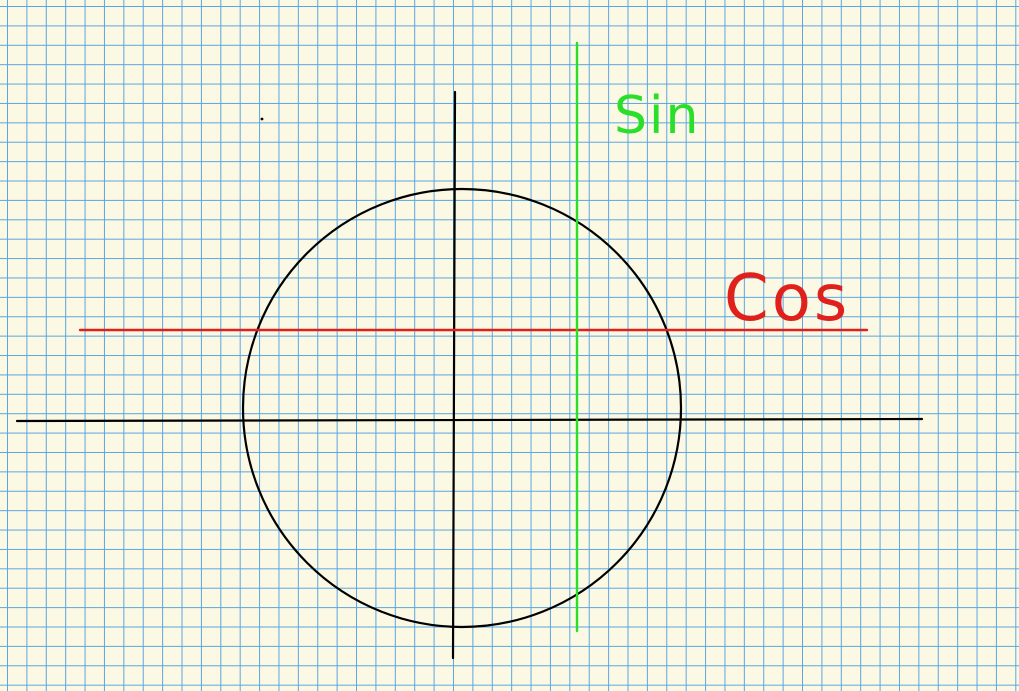  Describe the element at coordinates (657, 116) in the screenshot. I see `sin-label: Sin` at that location.